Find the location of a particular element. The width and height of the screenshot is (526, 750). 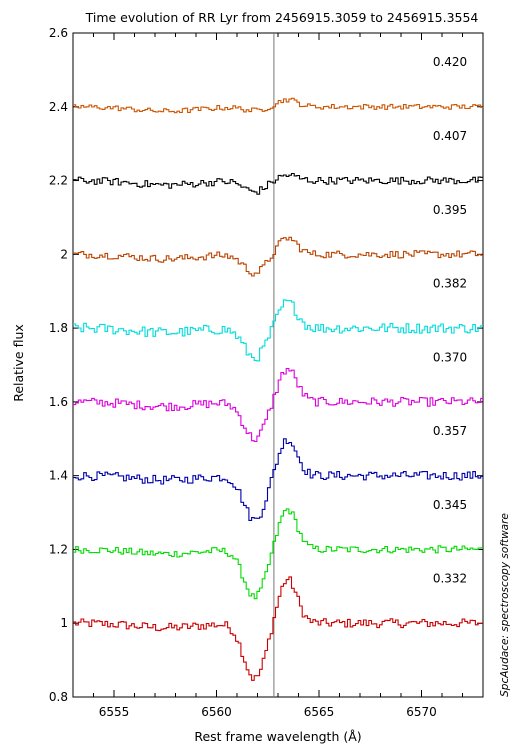

y-tick-label: 2 is located at coordinates (64, 254).